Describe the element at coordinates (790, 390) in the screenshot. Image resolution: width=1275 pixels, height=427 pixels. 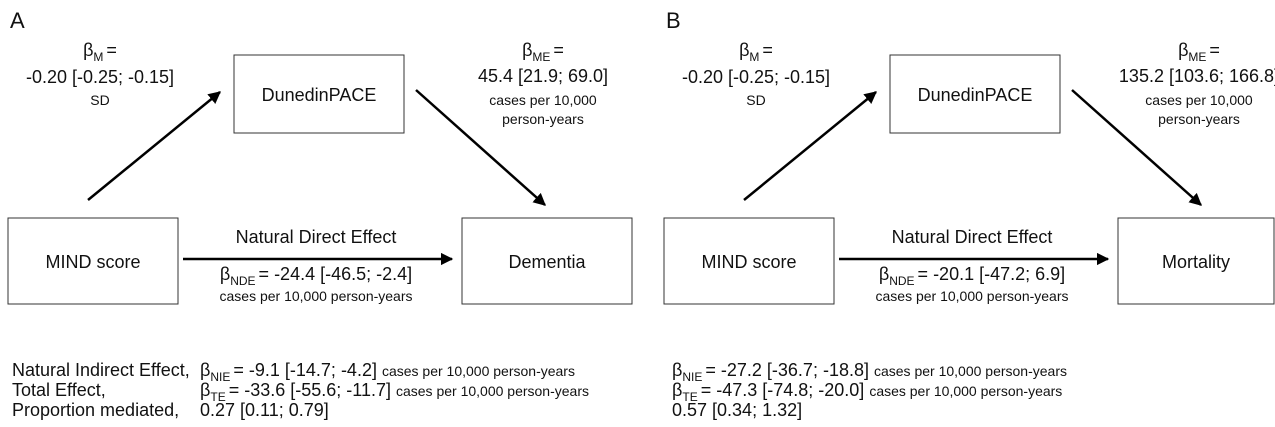
I see `estimate: -47.3 [-74.8; -20.0]` at that location.